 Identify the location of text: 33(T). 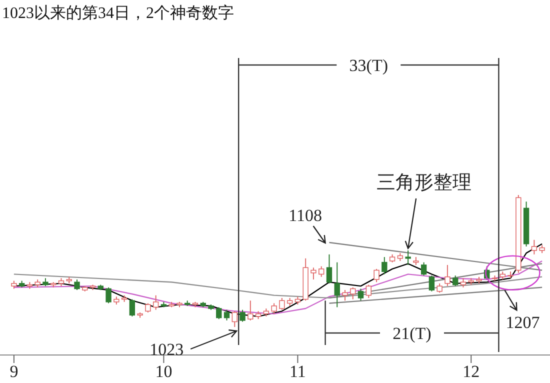
(368, 65).